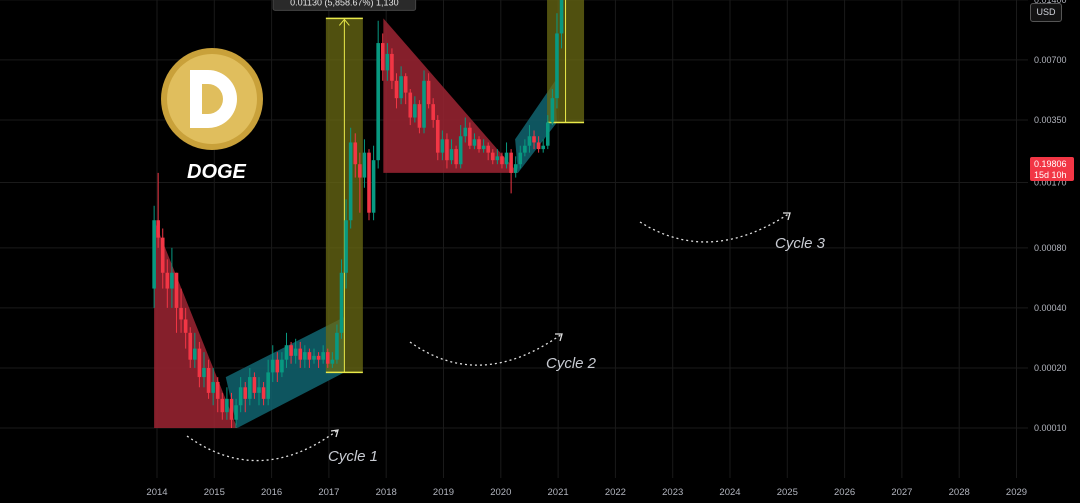  Describe the element at coordinates (729, 492) in the screenshot. I see `x-tick-label: 2024` at that location.